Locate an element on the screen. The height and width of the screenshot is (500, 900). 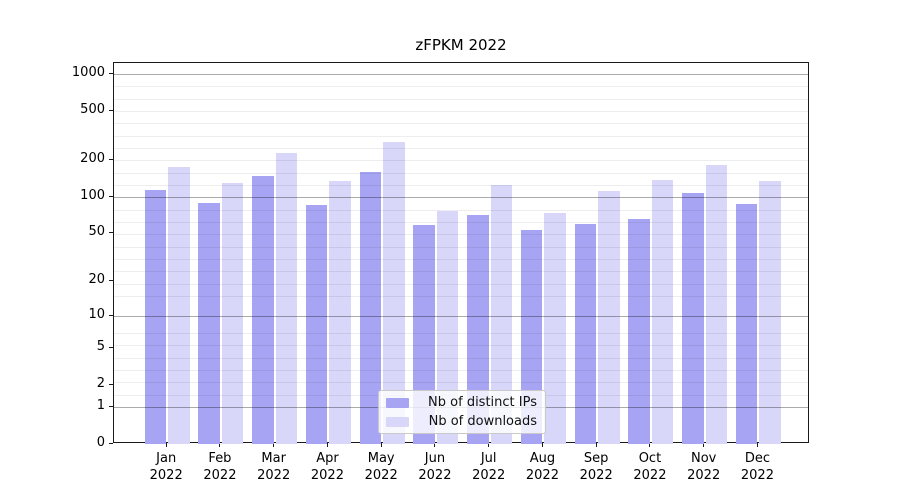
y-axis-tick-label: 50 is located at coordinates (96, 232).